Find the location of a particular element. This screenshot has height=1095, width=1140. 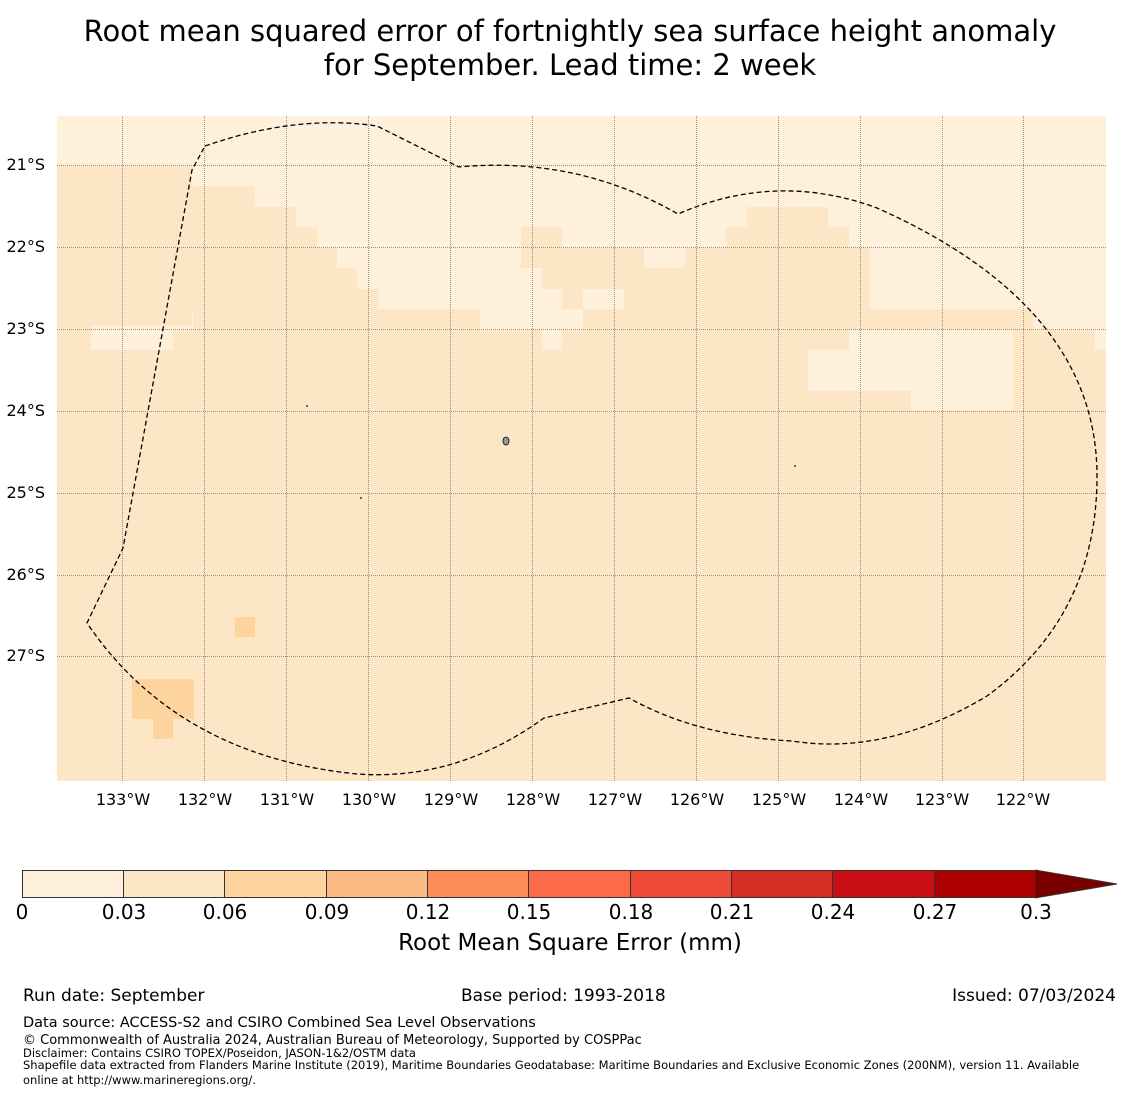

lat-label: 21°S is located at coordinates (25, 164).